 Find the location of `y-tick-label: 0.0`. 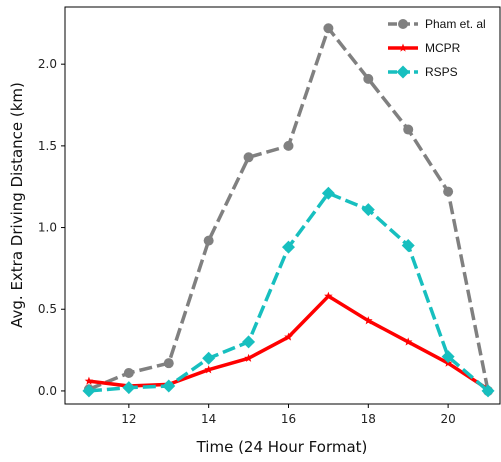

y-tick-label: 0.0 is located at coordinates (47, 391).